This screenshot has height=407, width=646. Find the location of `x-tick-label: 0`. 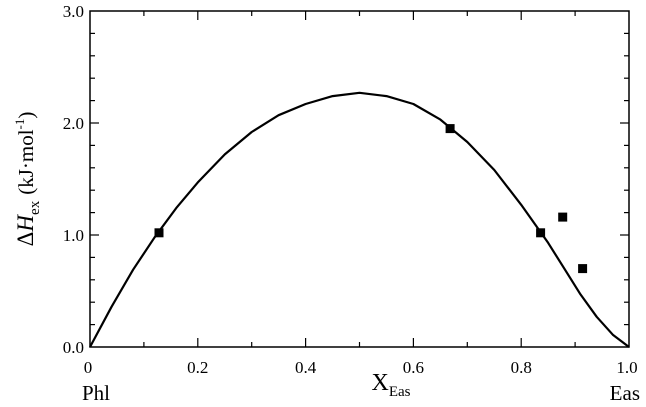

x-tick-label: 0 is located at coordinates (88, 367).